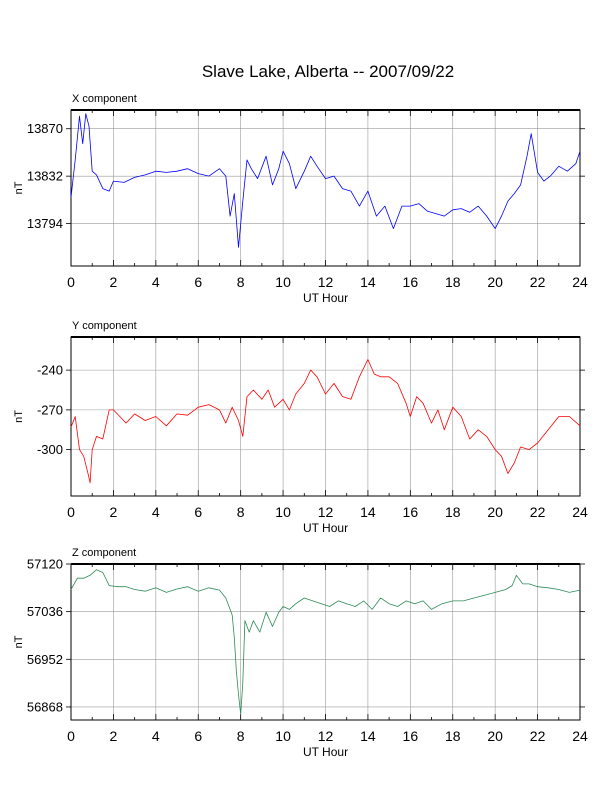 This screenshot has width=612, height=797. I want to click on panel-2-ytick-label: -240, so click(50, 370).